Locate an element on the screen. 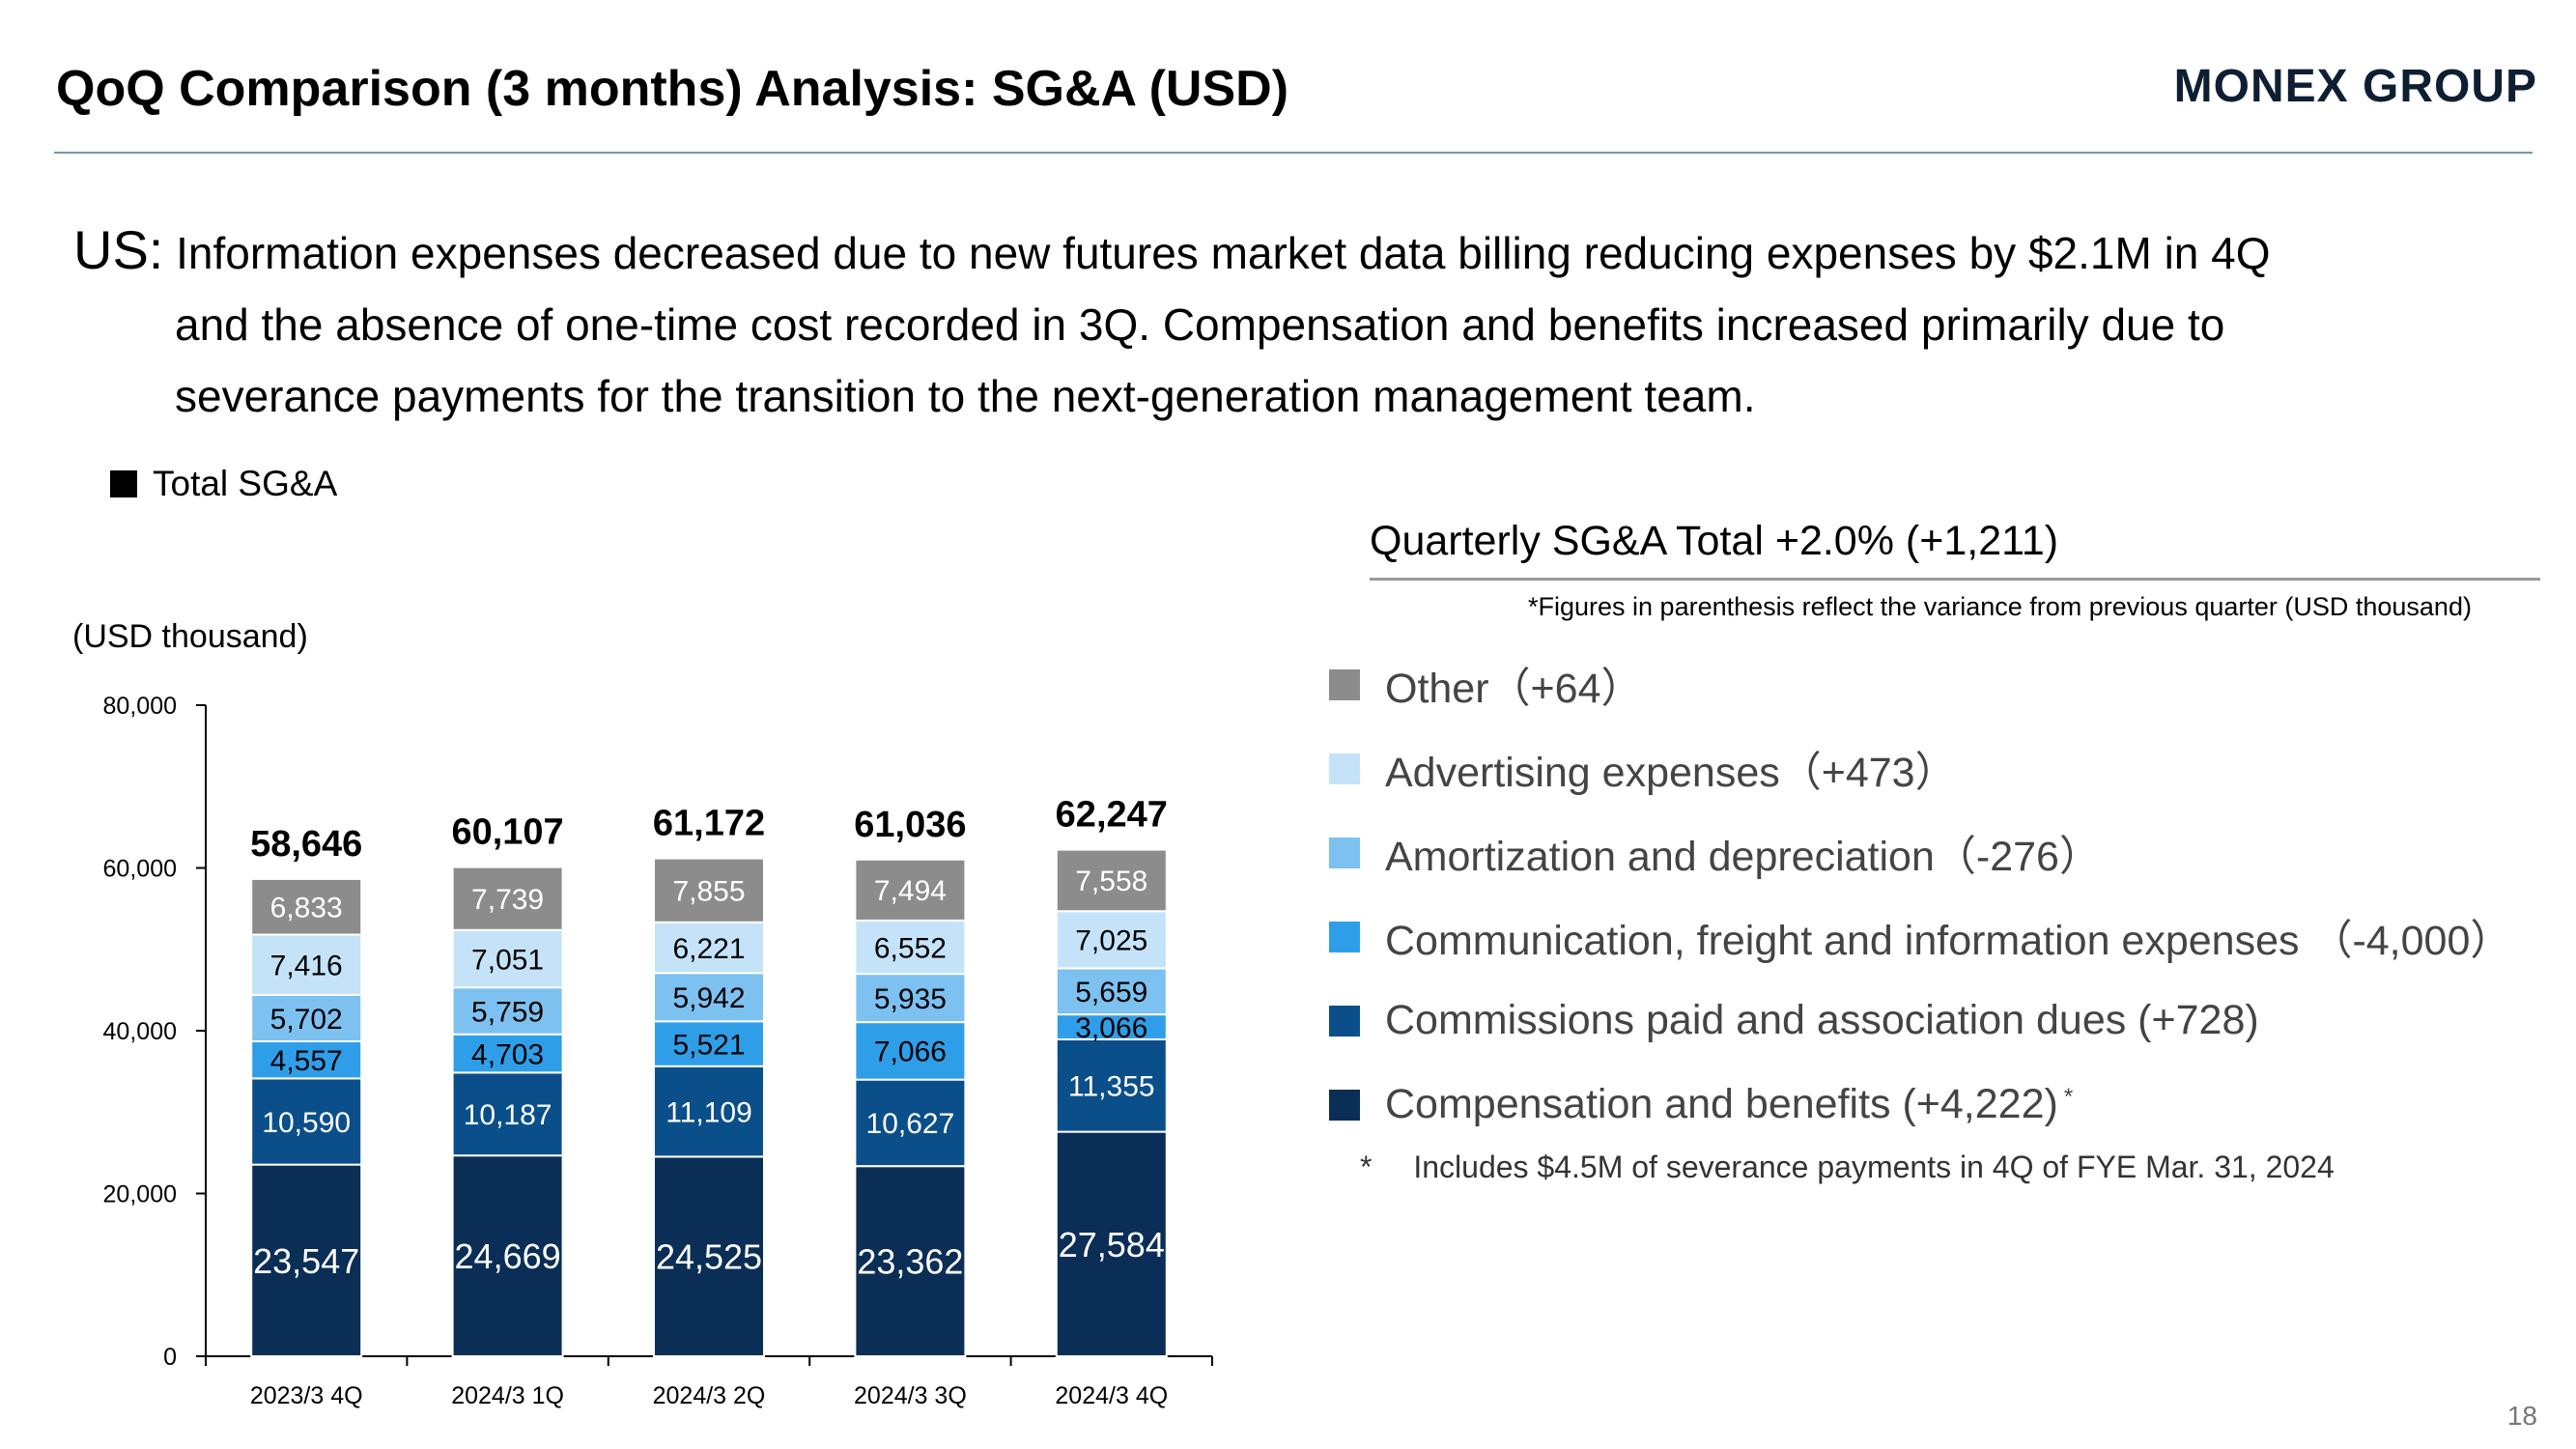 The image size is (2576, 1449). bar-total-label: 61,172 is located at coordinates (709, 824).